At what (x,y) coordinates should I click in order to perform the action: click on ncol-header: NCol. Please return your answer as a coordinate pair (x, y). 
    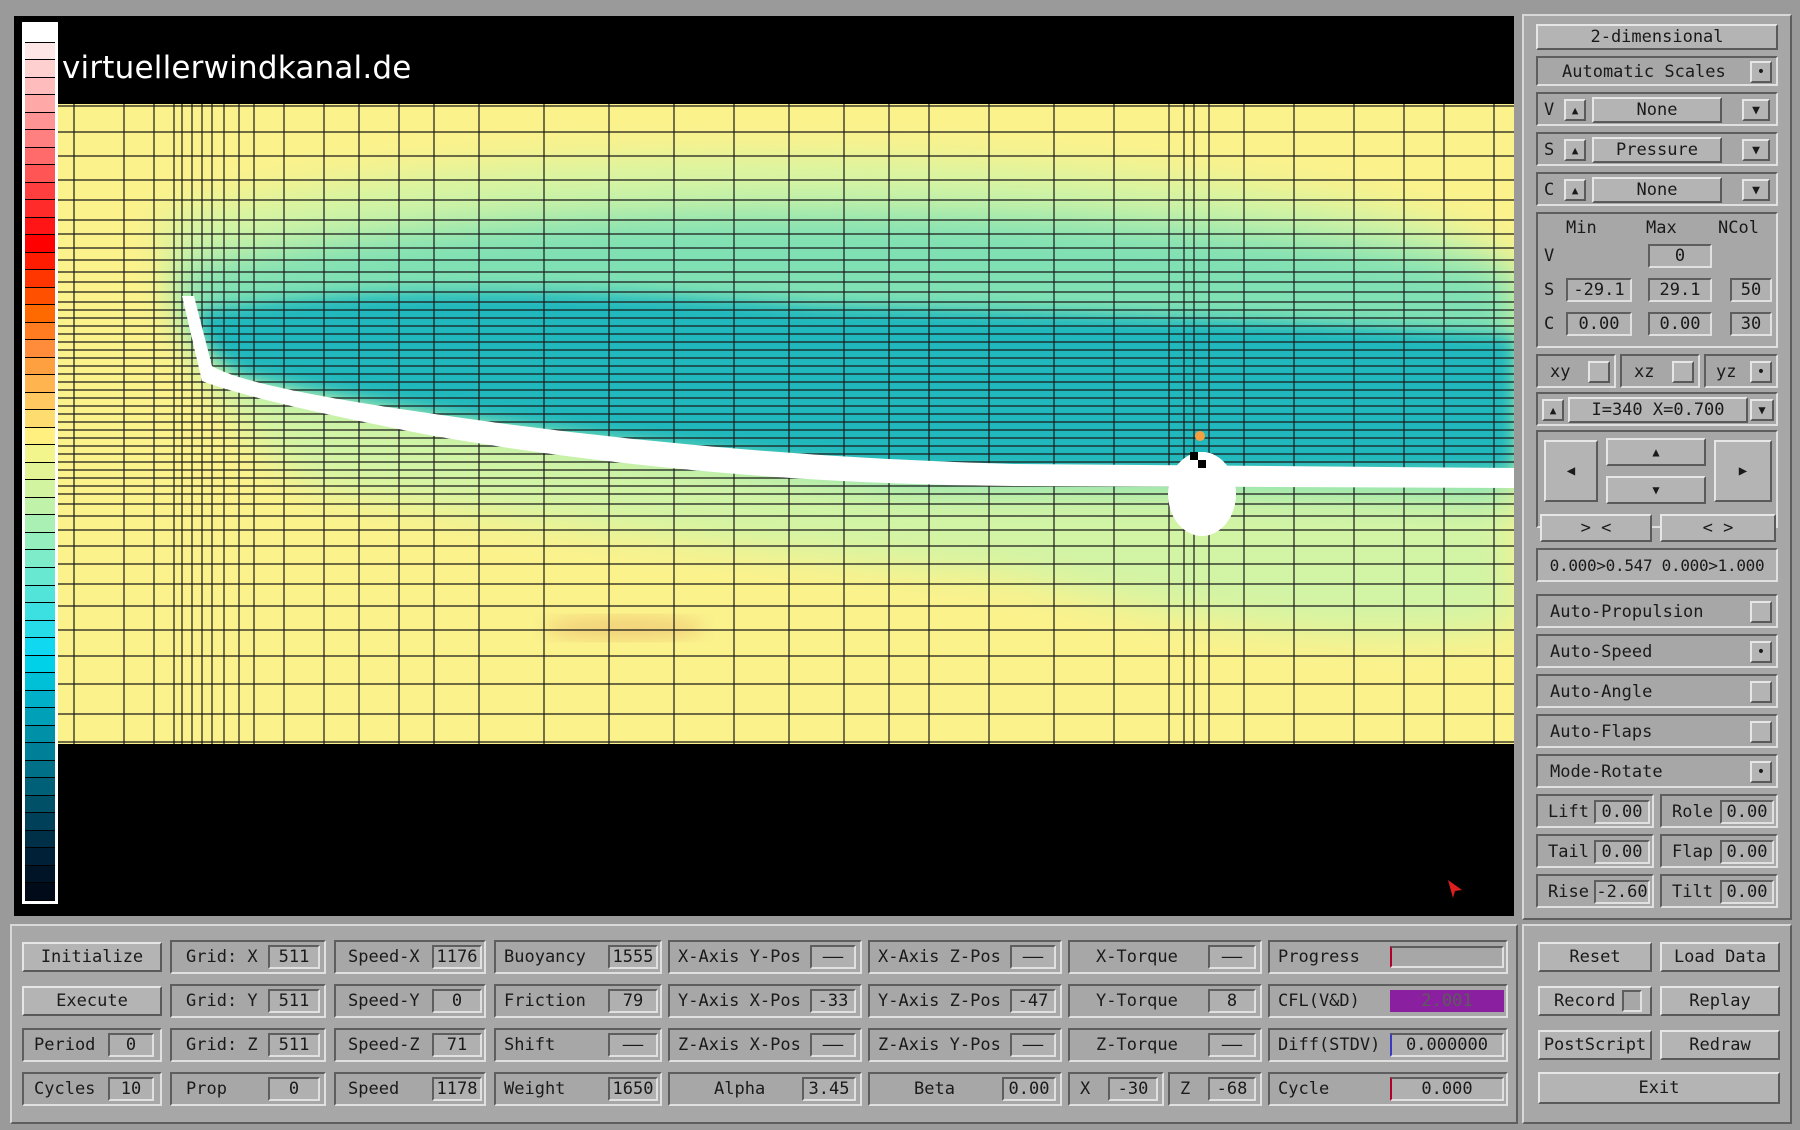
    Looking at the image, I should click on (1738, 228).